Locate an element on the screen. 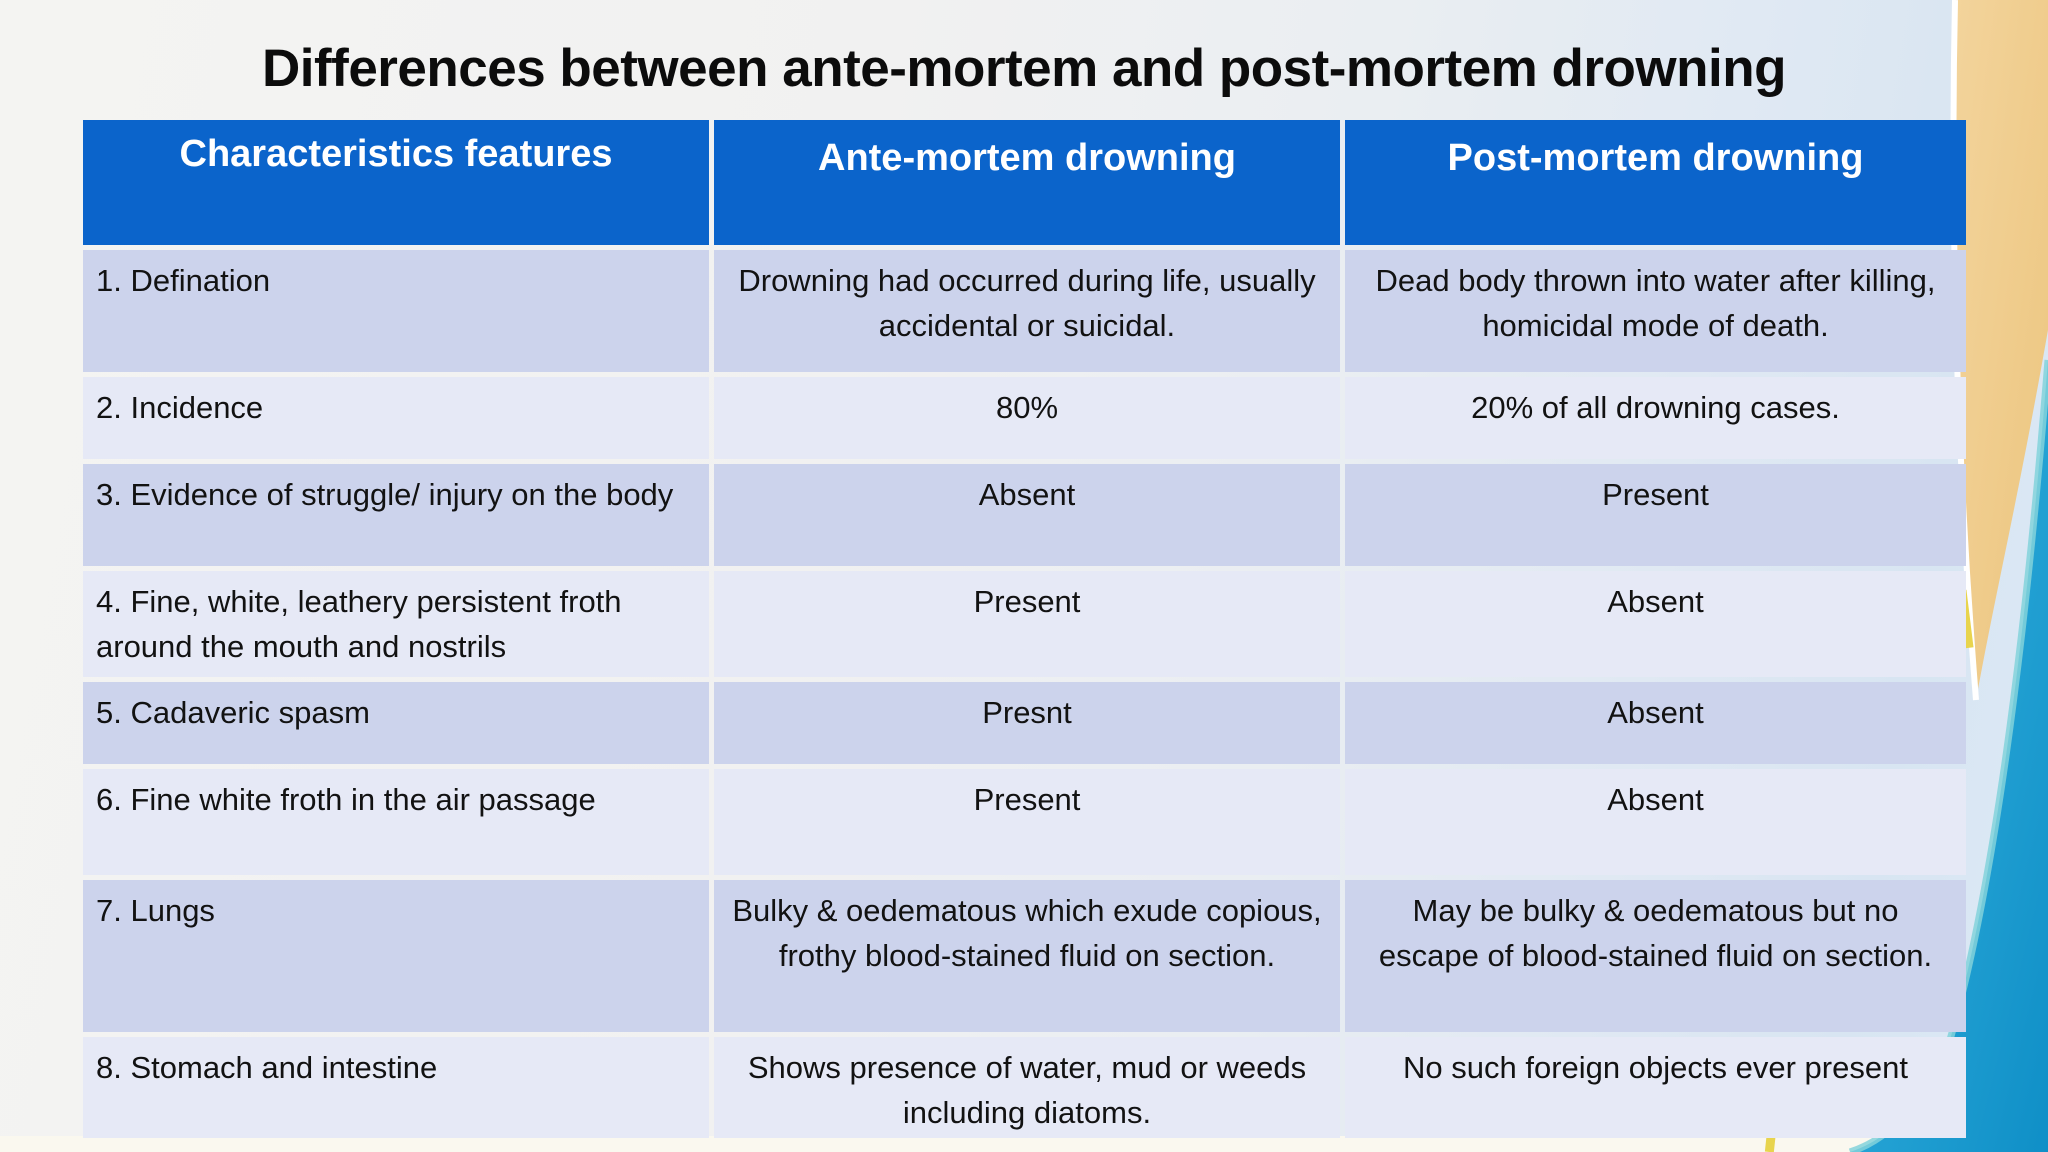 The width and height of the screenshot is (2048, 1152). cell-feature-8: 8. Stomach and intestine is located at coordinates (396, 1087).